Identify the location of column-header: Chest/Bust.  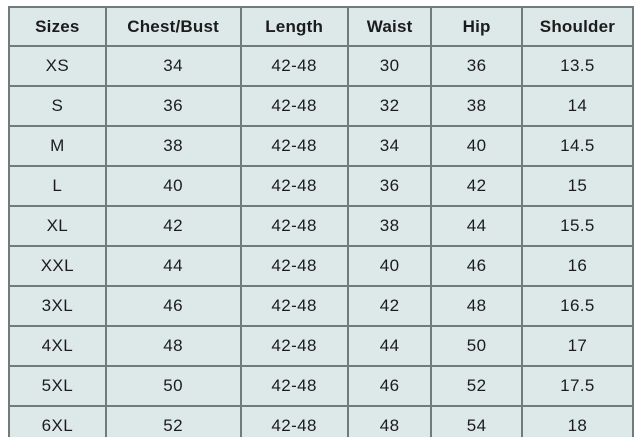
(173, 26).